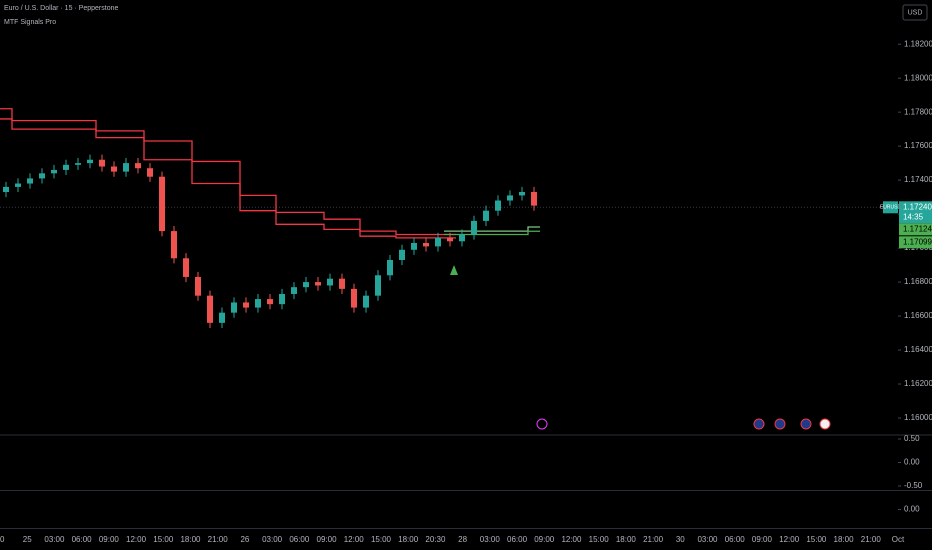  Describe the element at coordinates (462, 539) in the screenshot. I see `x-tick-label: 28` at that location.